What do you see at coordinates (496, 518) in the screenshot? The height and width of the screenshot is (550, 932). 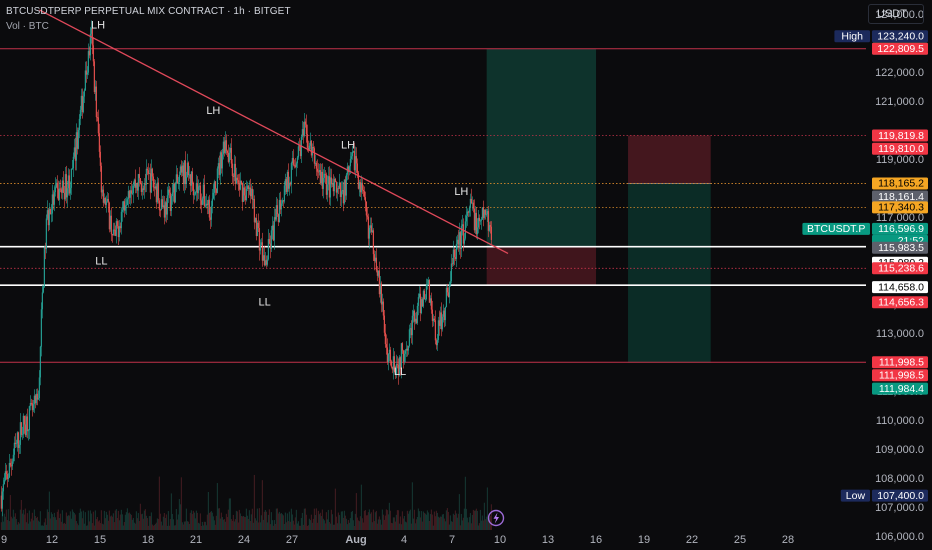 I see `lightning-icon` at bounding box center [496, 518].